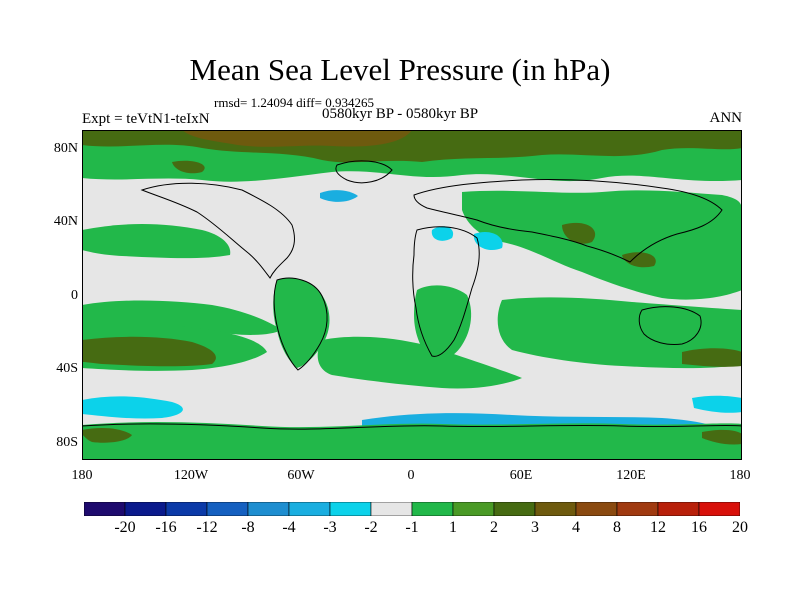 This screenshot has width=800, height=600. I want to click on mediterranean-low, so click(442, 233).